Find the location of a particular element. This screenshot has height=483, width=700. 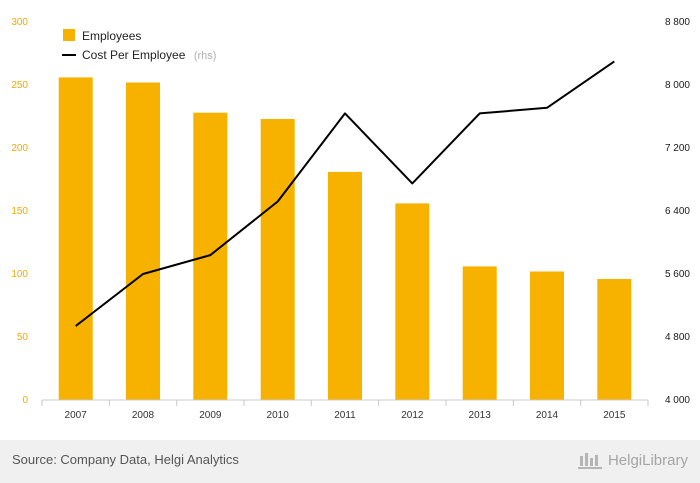

brand-logo: HelgiLibrary is located at coordinates (632, 460).